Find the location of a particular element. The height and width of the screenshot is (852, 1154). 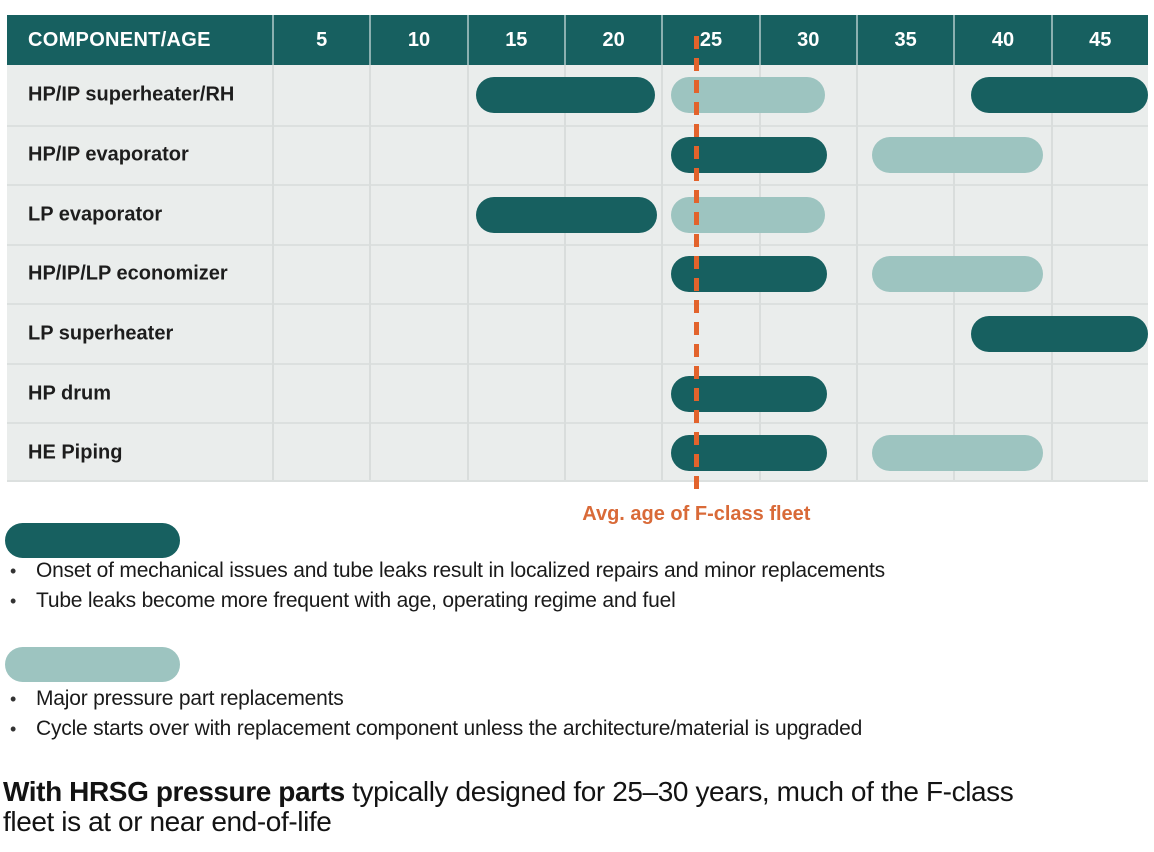

header-age-tick: 30 is located at coordinates (807, 40).